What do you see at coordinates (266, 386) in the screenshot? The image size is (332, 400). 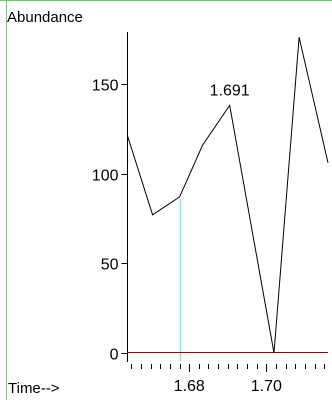 I see `x-tick-label: 1.70` at bounding box center [266, 386].